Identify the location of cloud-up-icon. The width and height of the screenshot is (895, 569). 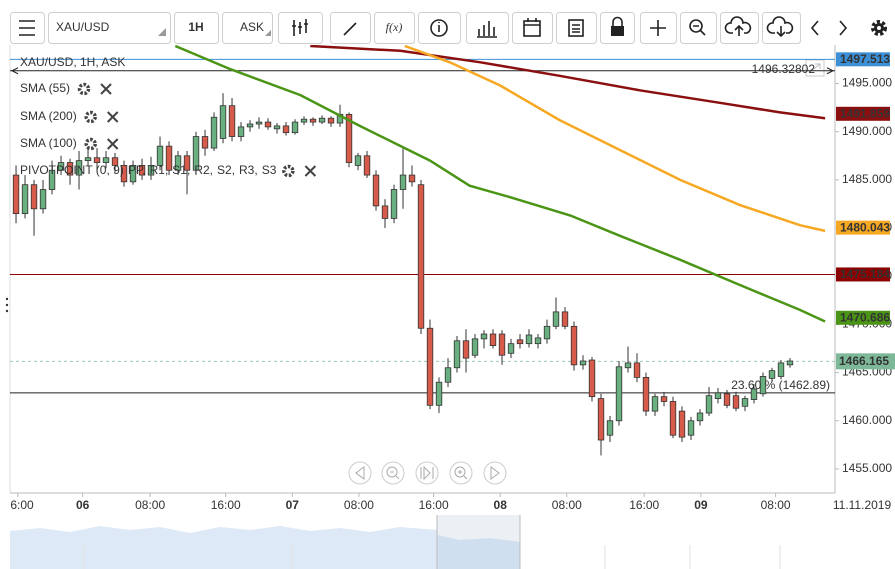
(738, 26).